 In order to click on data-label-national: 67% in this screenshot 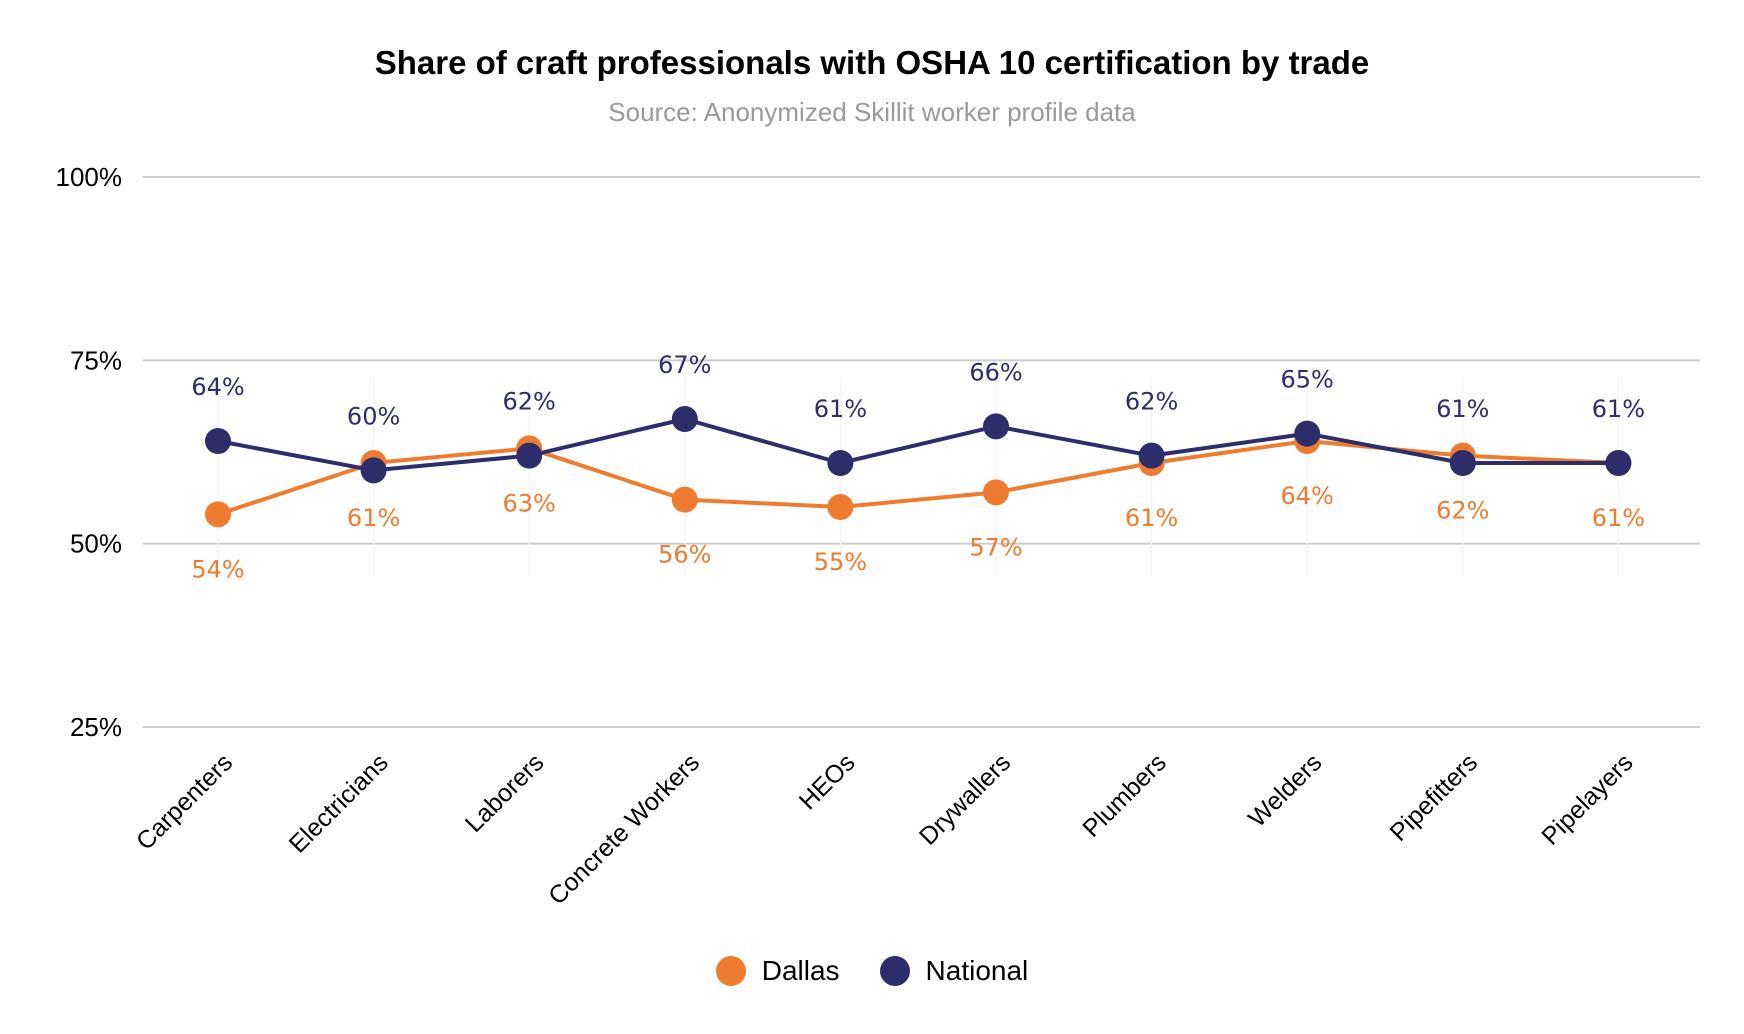, I will do `click(684, 365)`.